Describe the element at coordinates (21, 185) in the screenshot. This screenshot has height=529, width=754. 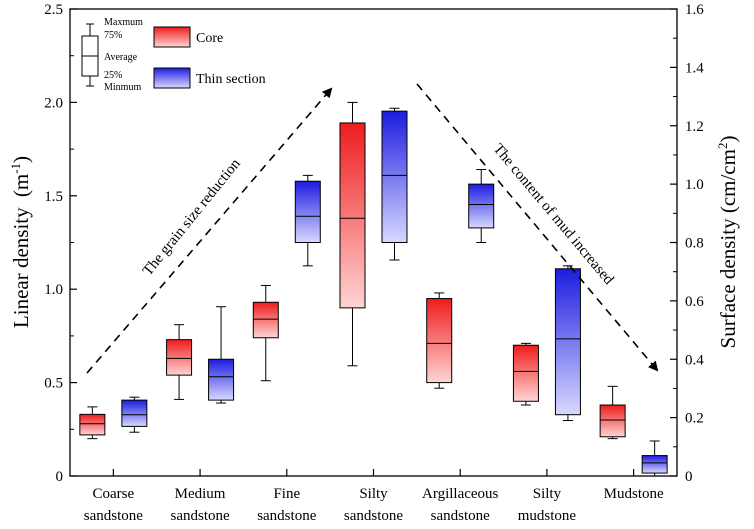
I see `left-axis-unit-open: (m` at that location.